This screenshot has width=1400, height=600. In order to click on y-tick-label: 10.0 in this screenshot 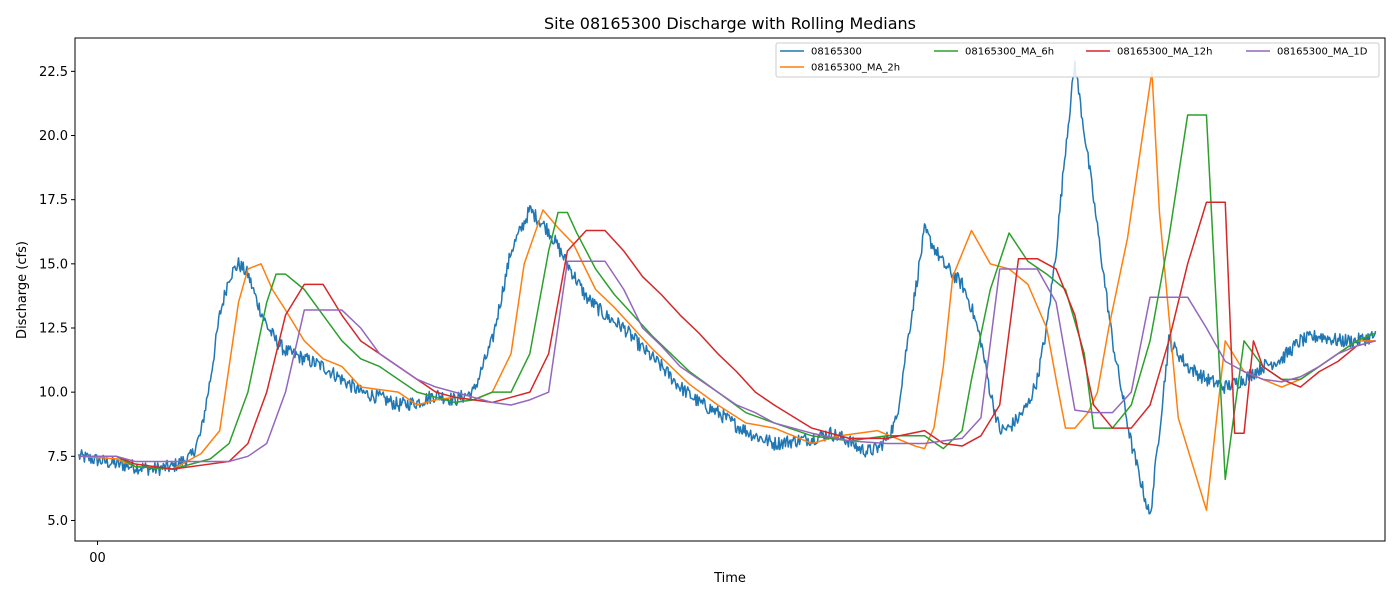, I will do `click(53, 393)`.